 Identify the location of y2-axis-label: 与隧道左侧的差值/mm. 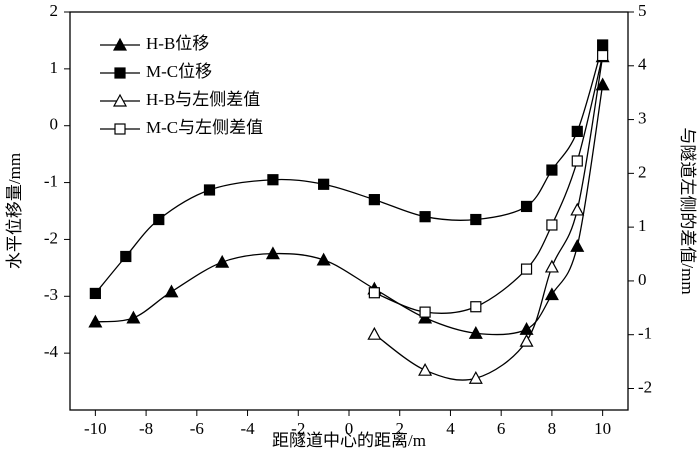
(687, 210).